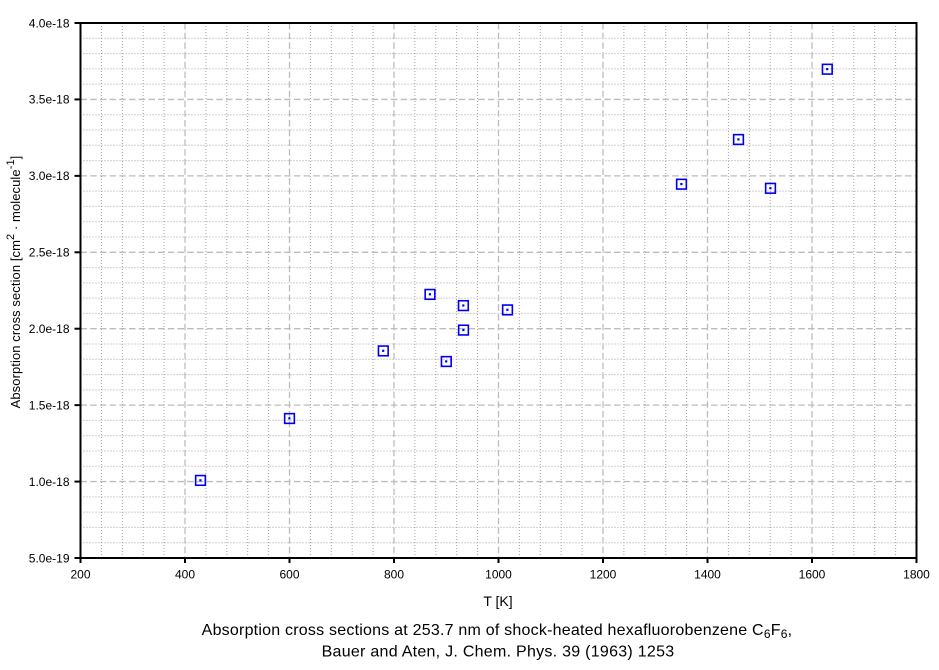 The height and width of the screenshot is (670, 939). Describe the element at coordinates (707, 575) in the screenshot. I see `svg-text: 1400` at that location.